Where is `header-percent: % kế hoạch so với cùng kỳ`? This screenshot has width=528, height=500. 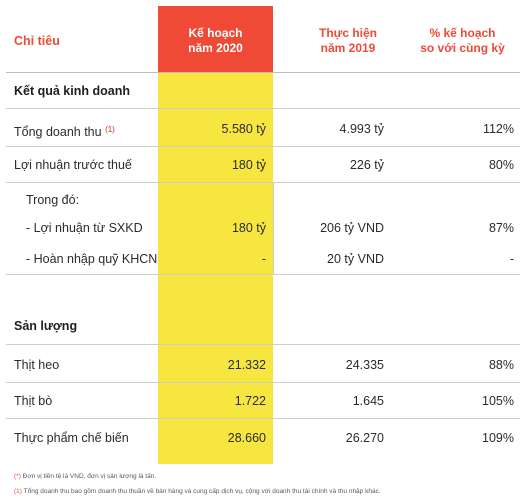
header-percent: % kế hoạch so với cùng kỳ is located at coordinates (462, 41).